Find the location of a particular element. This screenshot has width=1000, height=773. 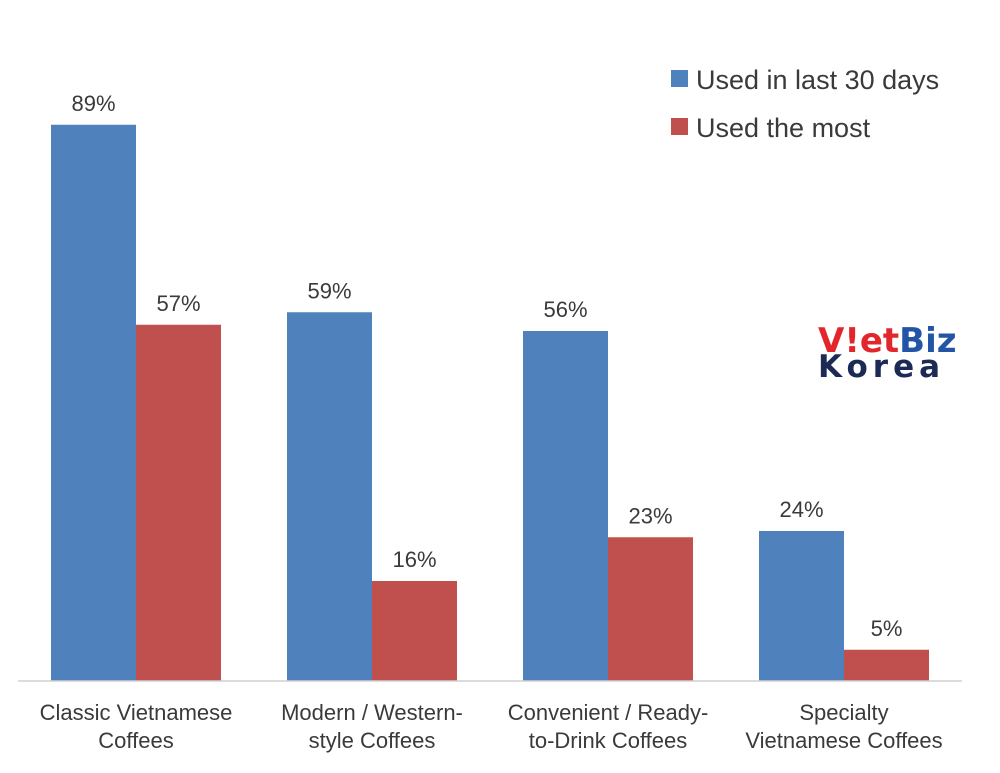

legend-swatch-used-the-most is located at coordinates (679, 126).